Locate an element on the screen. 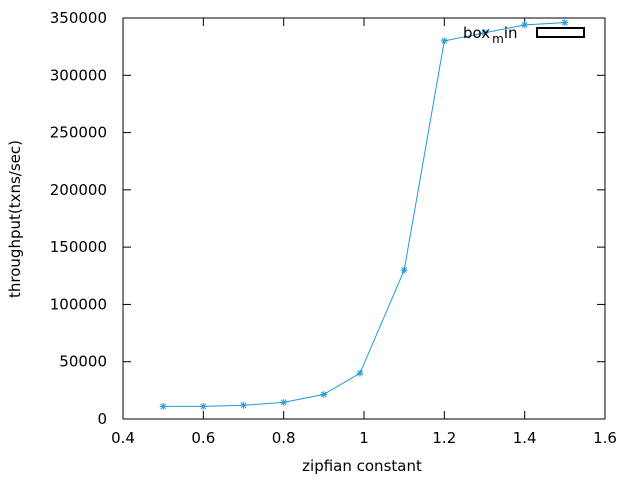 Image resolution: width=640 pixels, height=480 pixels. x-tick-label: 0.8 is located at coordinates (284, 438).